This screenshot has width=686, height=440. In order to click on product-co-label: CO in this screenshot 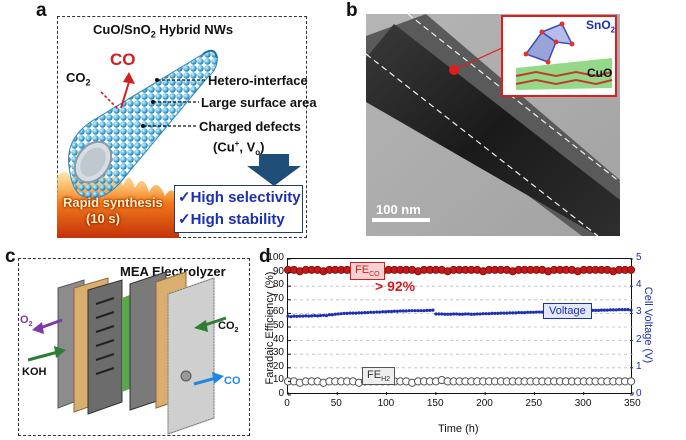, I will do `click(123, 59)`.